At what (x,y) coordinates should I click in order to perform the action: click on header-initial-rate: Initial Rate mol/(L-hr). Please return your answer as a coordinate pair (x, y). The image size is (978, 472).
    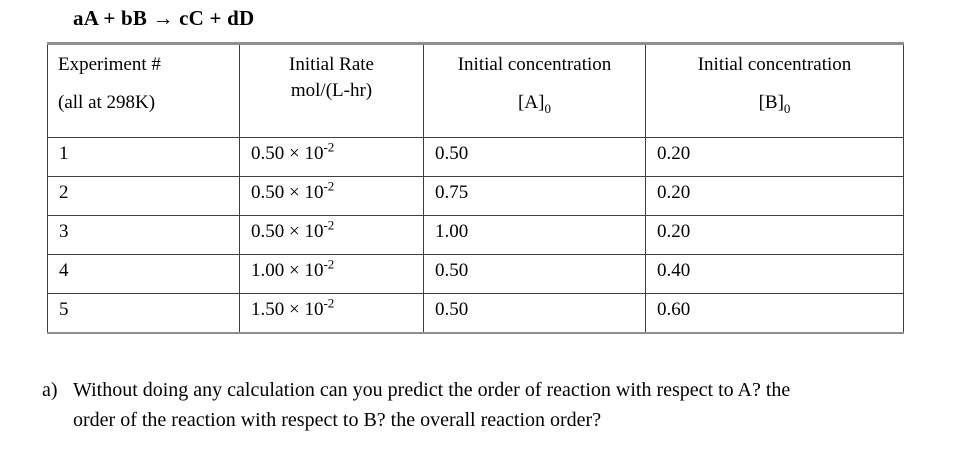
    Looking at the image, I should click on (331, 90).